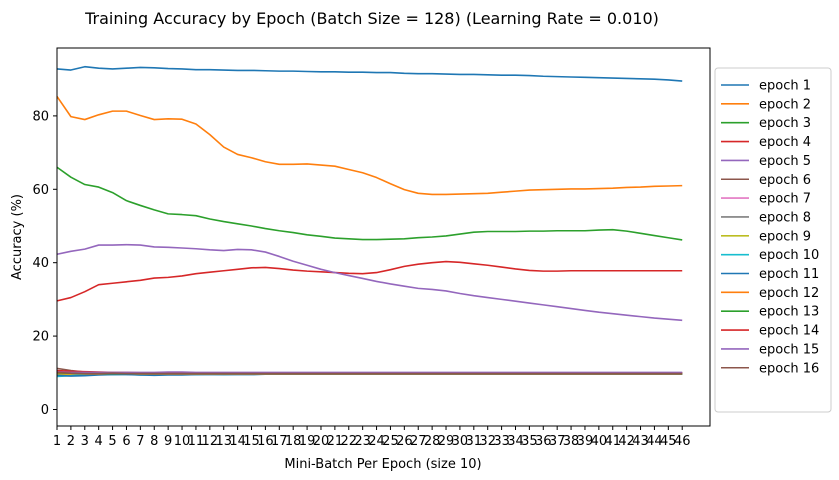 This screenshot has width=839, height=480. Describe the element at coordinates (785, 161) in the screenshot. I see `legend-label-epoch-5: epoch 5` at that location.